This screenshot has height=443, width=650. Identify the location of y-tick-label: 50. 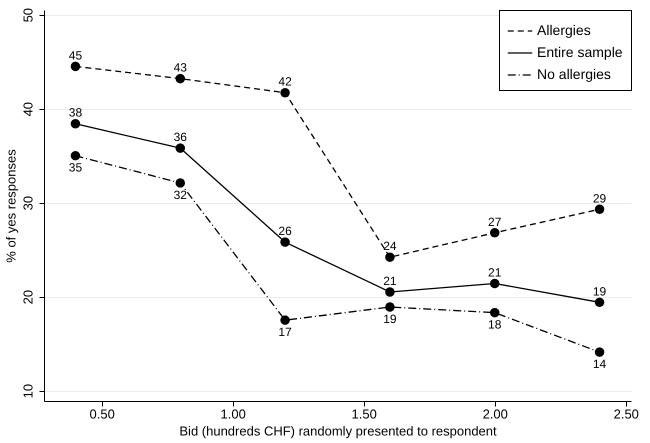
(28, 15).